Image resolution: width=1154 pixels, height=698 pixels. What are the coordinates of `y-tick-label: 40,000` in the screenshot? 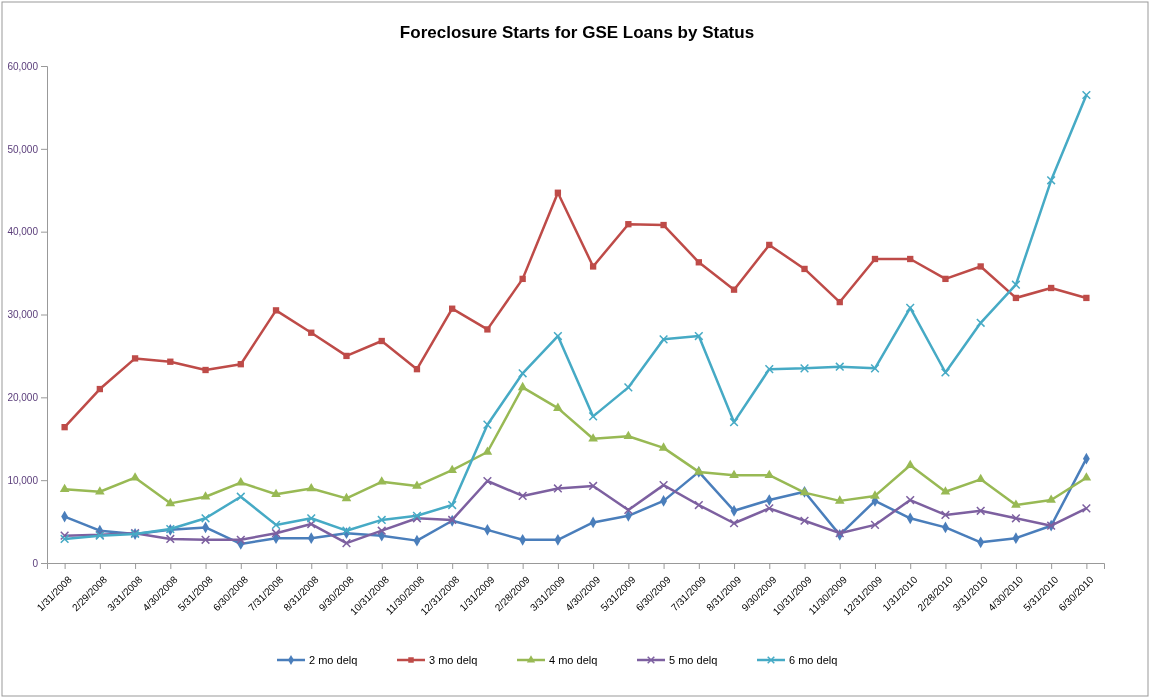 It's located at (23, 232).